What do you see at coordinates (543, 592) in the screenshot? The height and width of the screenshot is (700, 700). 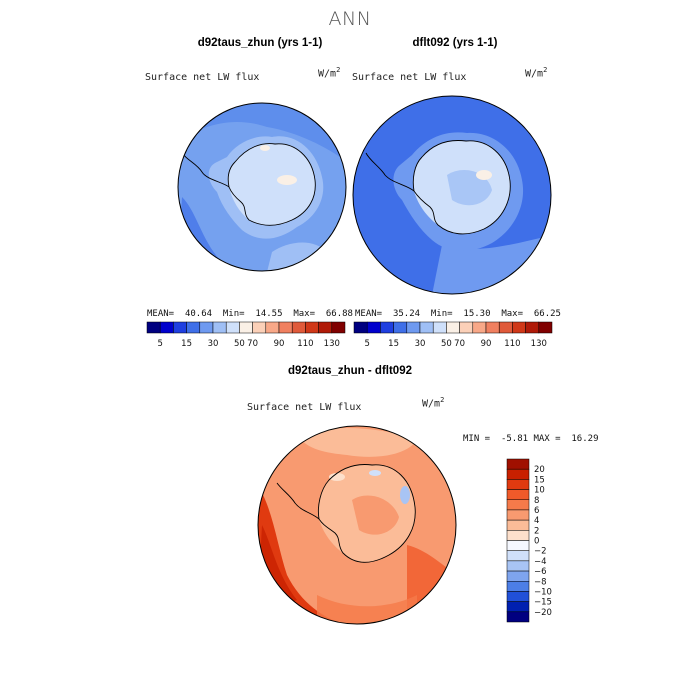 I see `panel-3-colorbar-tick-label: −10` at bounding box center [543, 592].